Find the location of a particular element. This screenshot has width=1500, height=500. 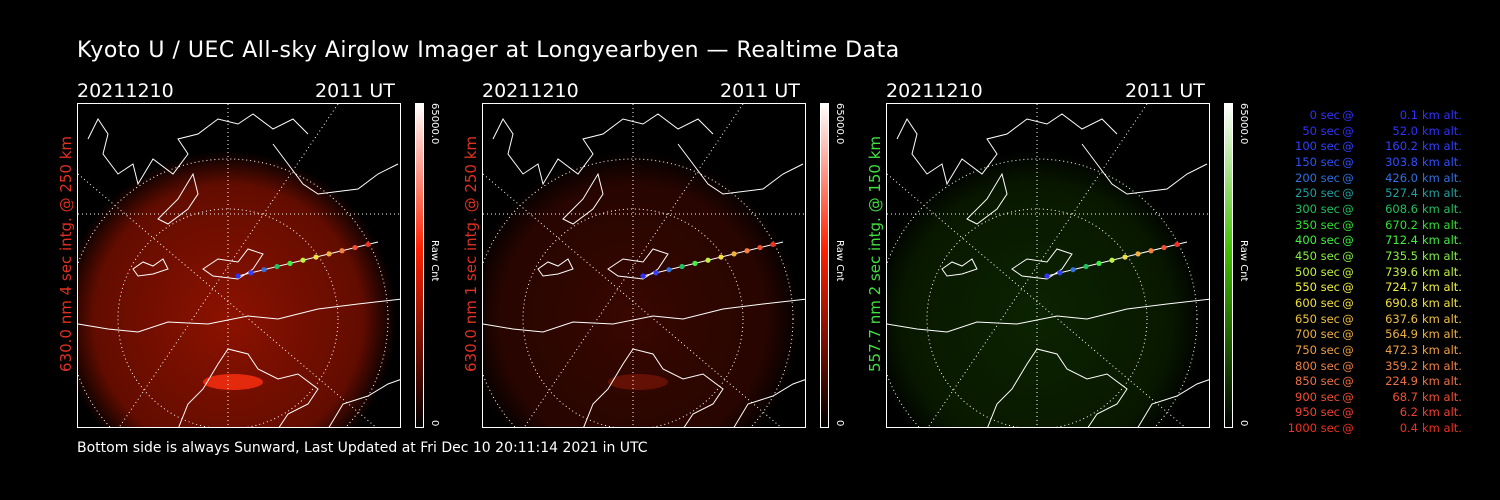

legend-row: 100 sec @160.2 km alt. is located at coordinates (1365, 147).